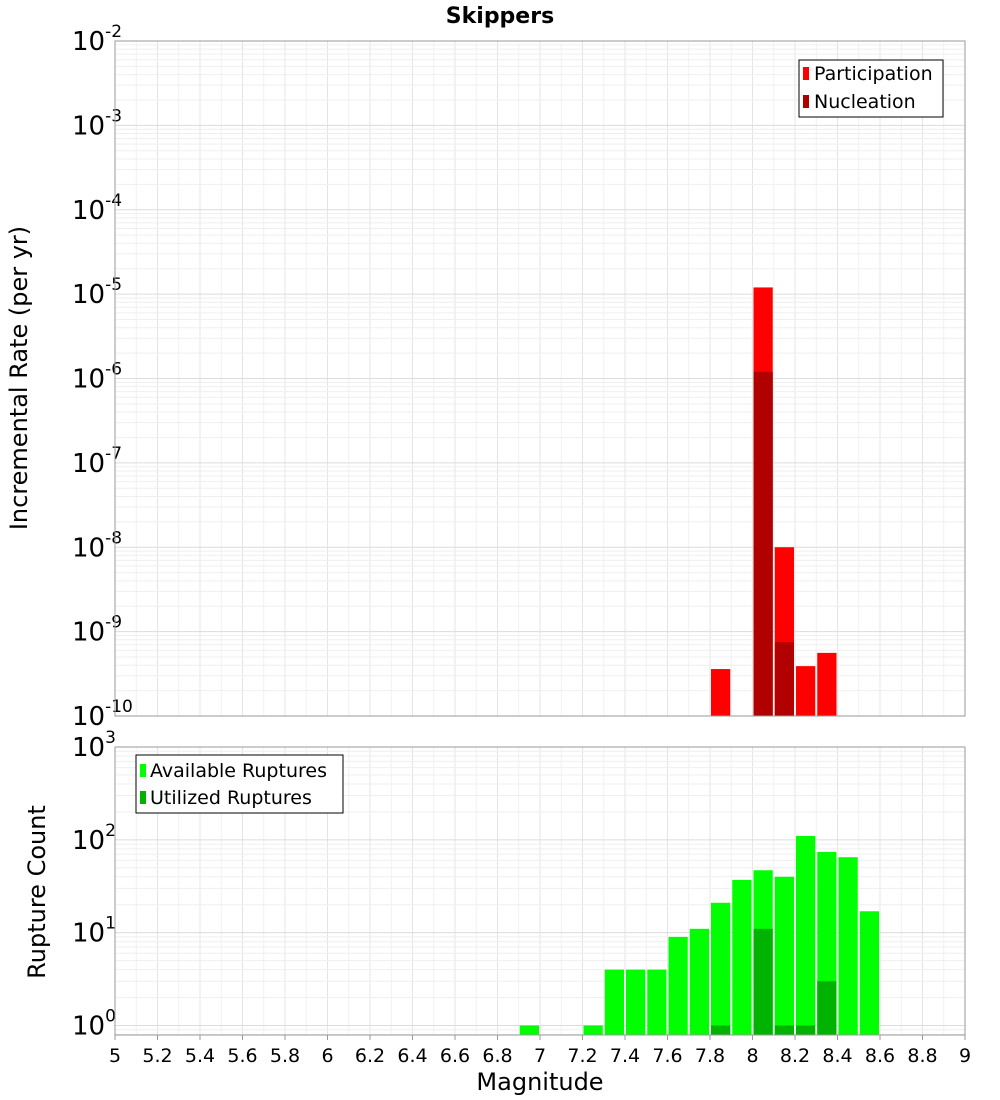 This screenshot has height=1100, width=1000. Describe the element at coordinates (412, 1056) in the screenshot. I see `x-tick-label: 6.4` at that location.